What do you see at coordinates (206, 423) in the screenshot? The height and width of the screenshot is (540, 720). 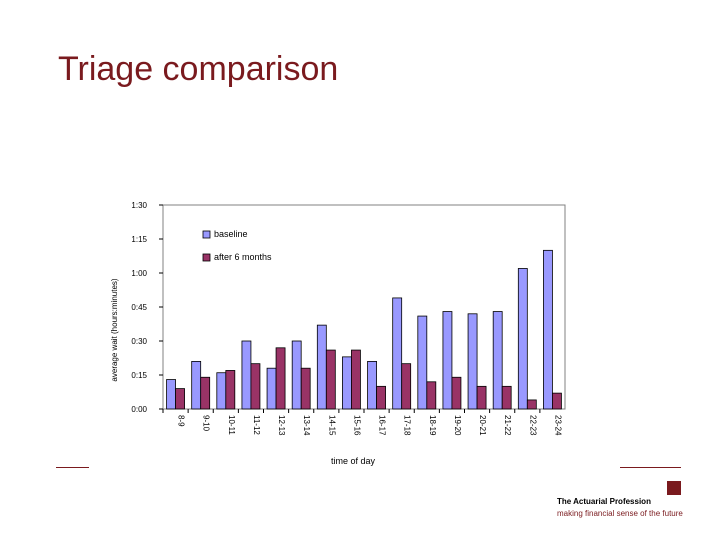 I see `x-tick-label: 9-10` at bounding box center [206, 423].